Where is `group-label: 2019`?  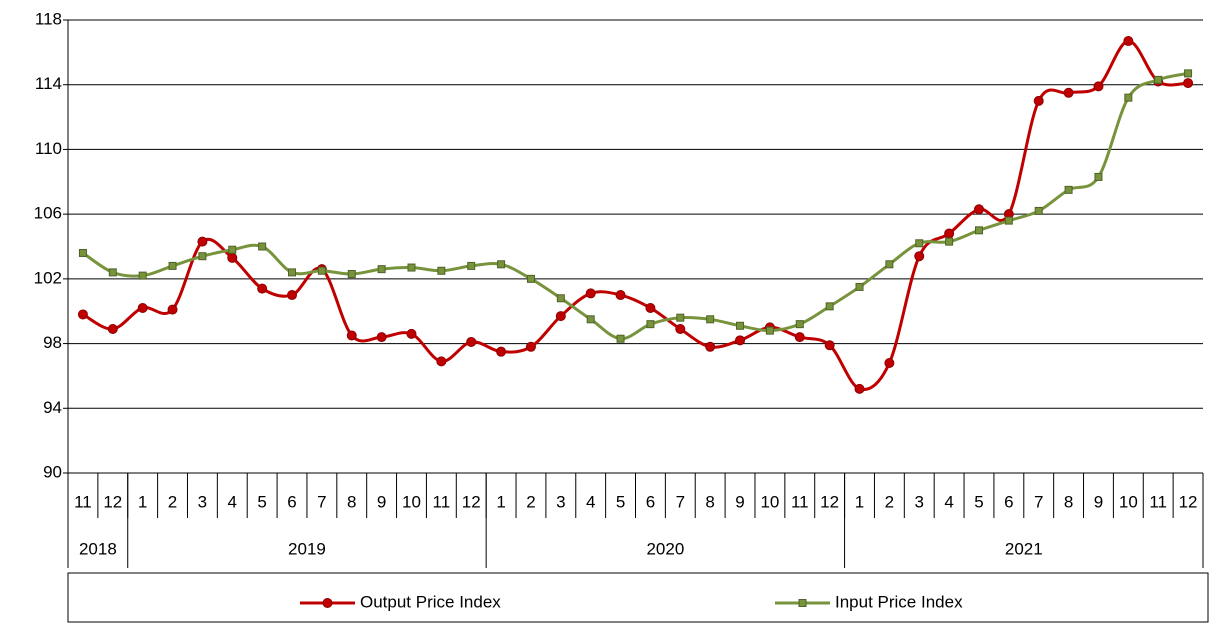 group-label: 2019 is located at coordinates (307, 548).